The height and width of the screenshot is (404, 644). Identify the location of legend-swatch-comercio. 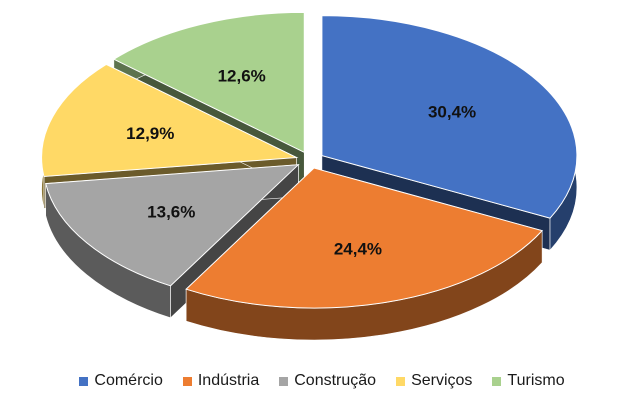
(84, 381).